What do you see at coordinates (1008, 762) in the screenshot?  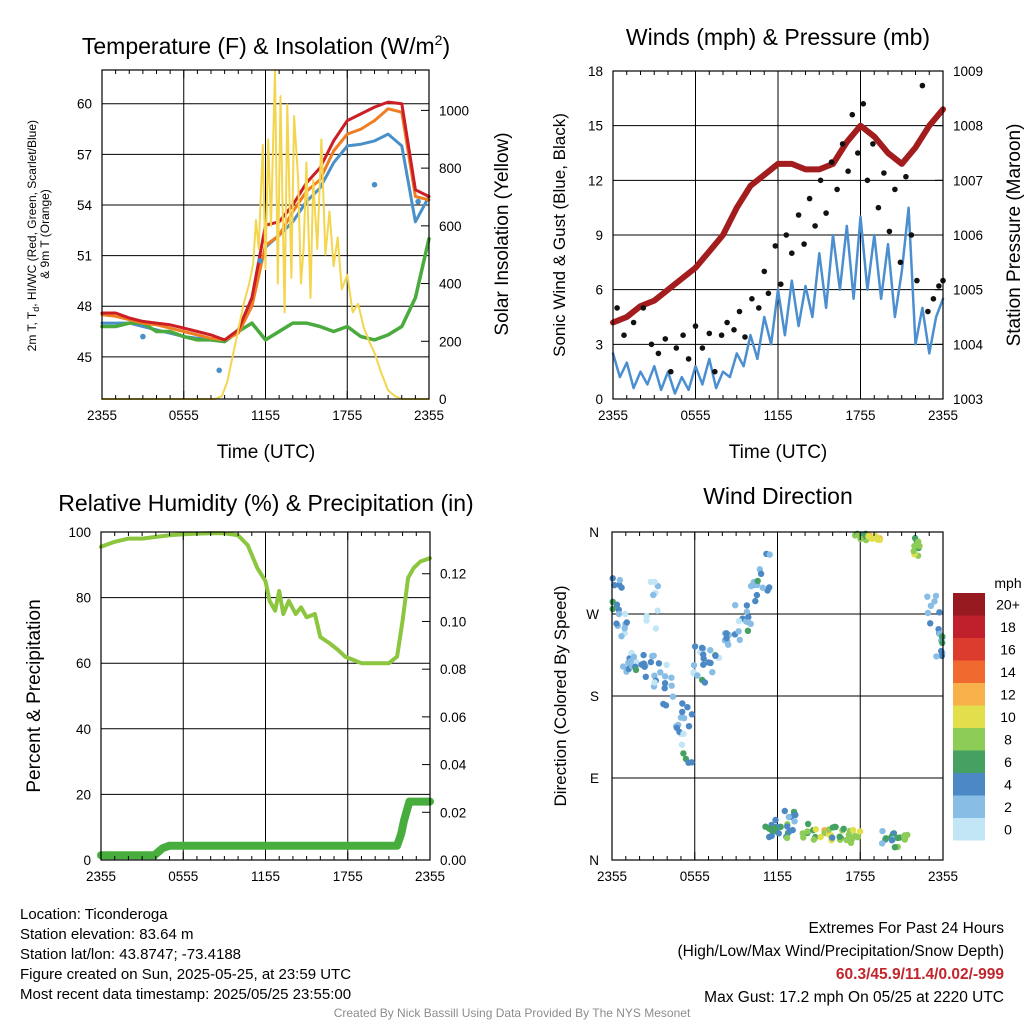 I see `speed-legend-label: 6` at bounding box center [1008, 762].